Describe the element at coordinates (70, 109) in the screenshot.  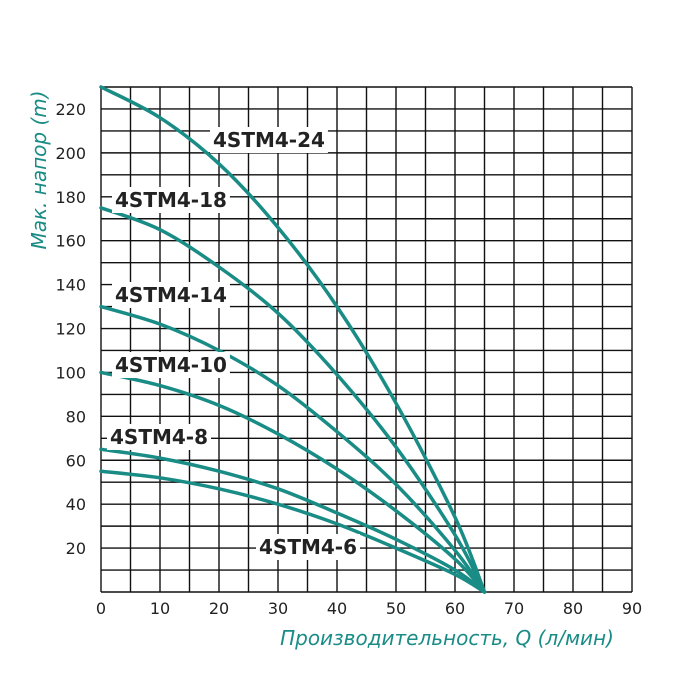
I see `y-tick-label: 220` at that location.